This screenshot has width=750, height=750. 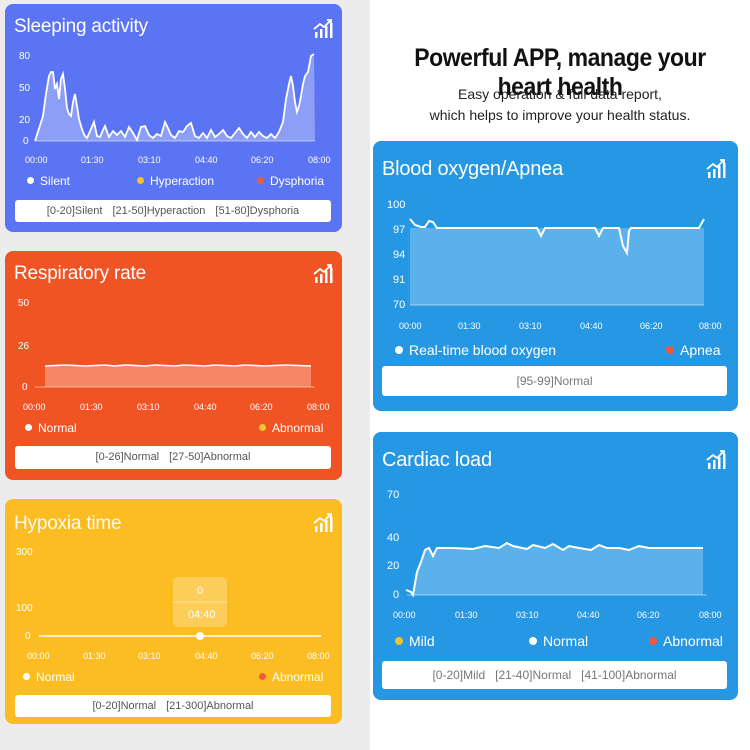 What do you see at coordinates (81, 26) in the screenshot?
I see `card-title: Sleeping activity` at bounding box center [81, 26].